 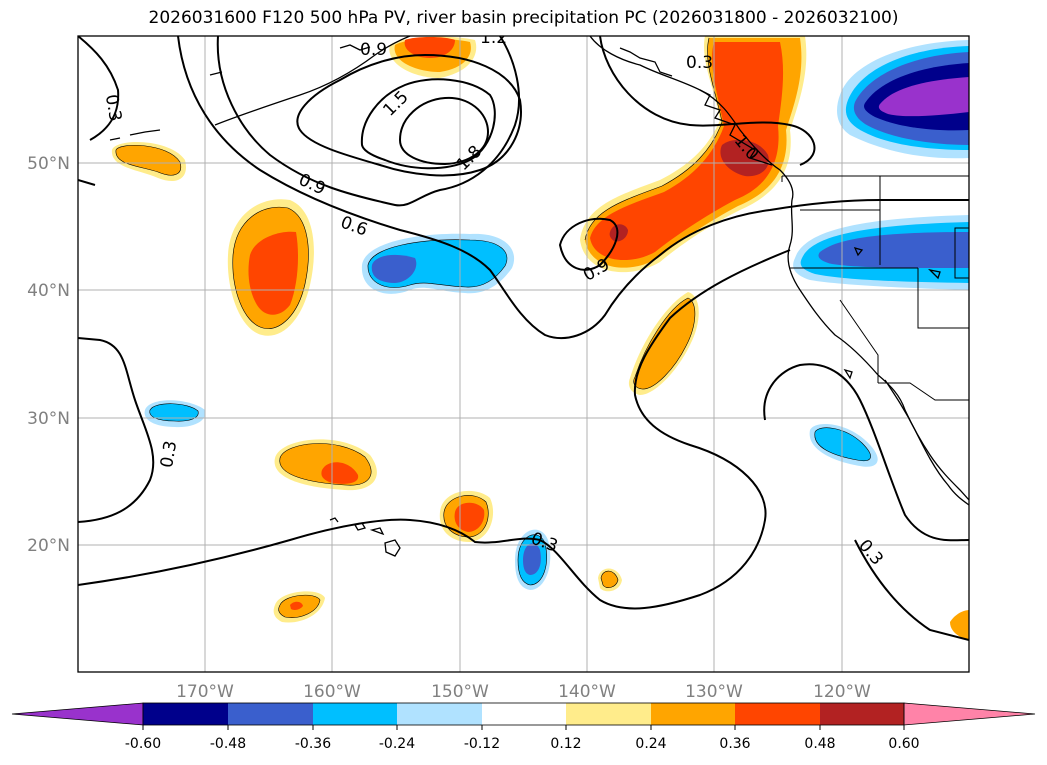 What do you see at coordinates (313, 744) in the screenshot?
I see `colorbar-tick-label: -0.36` at bounding box center [313, 744].